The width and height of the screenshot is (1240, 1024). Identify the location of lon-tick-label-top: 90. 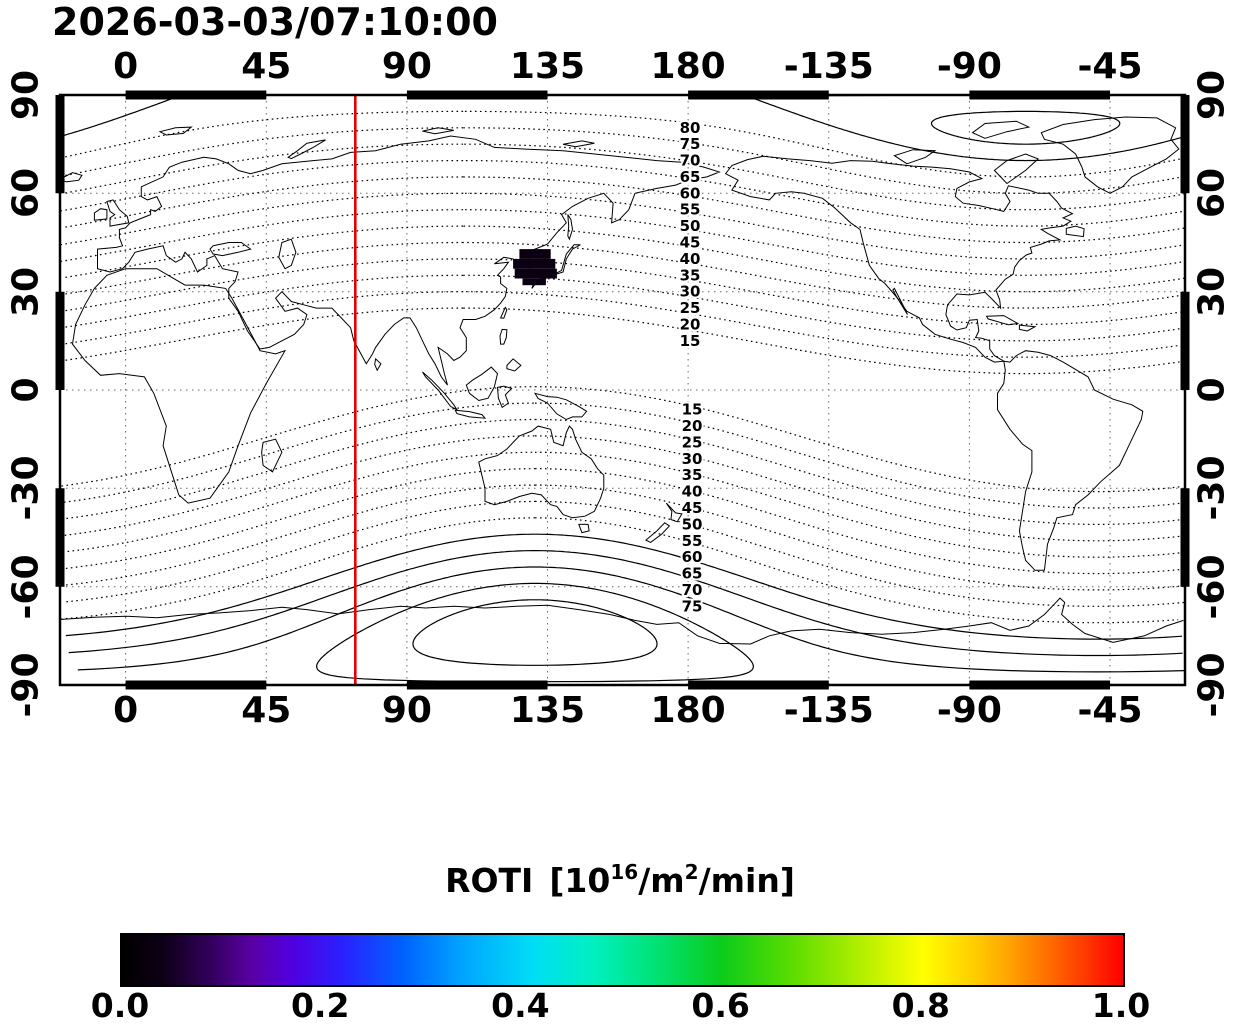
(406, 66).